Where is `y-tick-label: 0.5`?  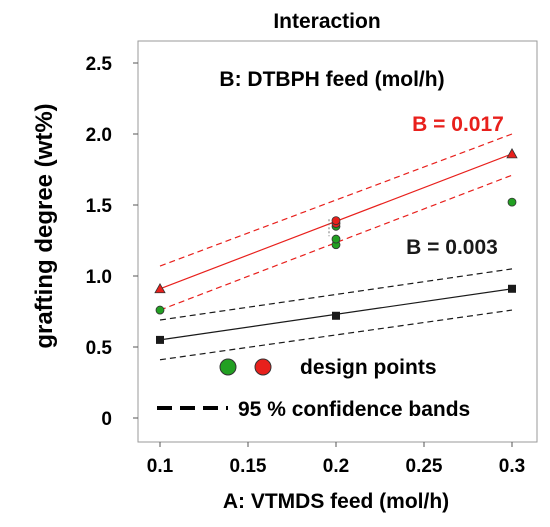 y-tick-label: 0.5 is located at coordinates (99, 348).